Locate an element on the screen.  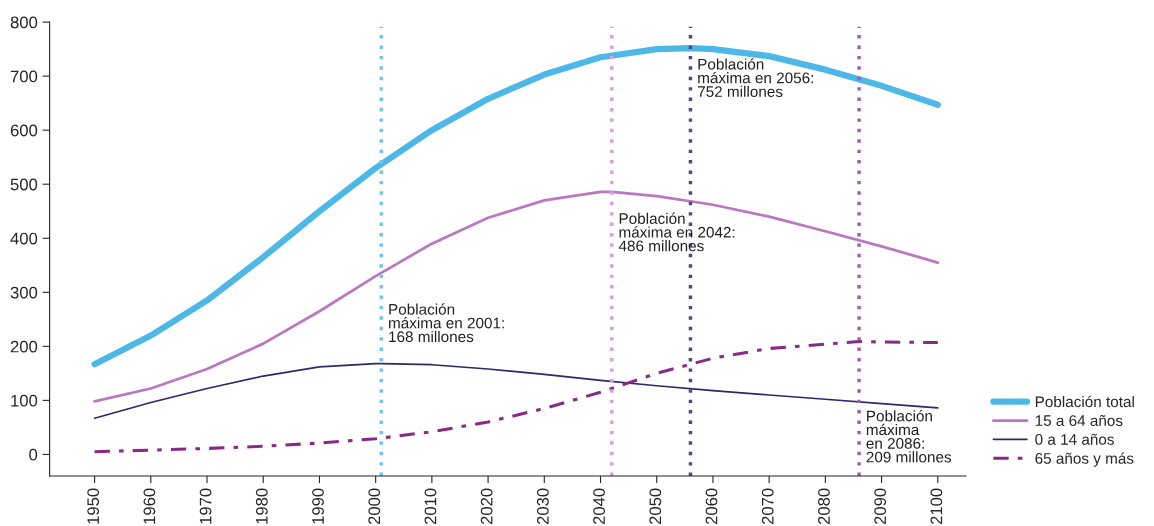
y-tick-label: 500 is located at coordinates (24, 184).